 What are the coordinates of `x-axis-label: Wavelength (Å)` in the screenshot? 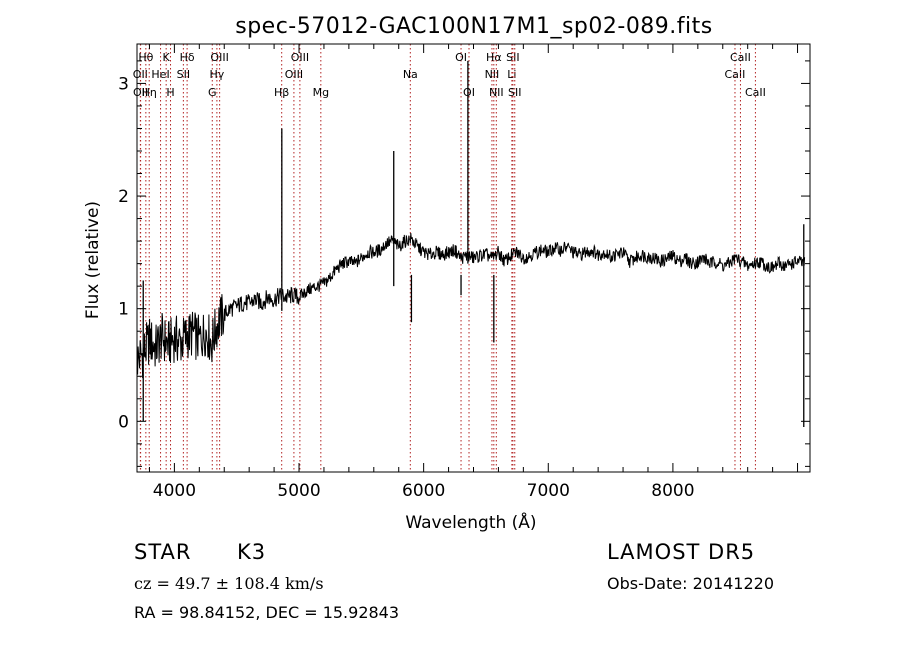 It's located at (470, 522).